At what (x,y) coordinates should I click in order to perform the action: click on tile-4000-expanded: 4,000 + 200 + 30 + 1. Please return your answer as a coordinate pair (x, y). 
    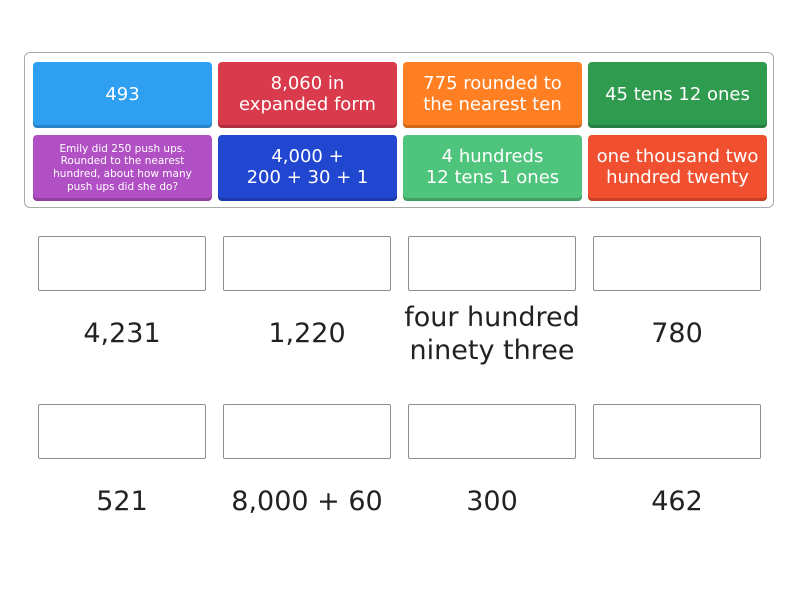
    Looking at the image, I should click on (307, 168).